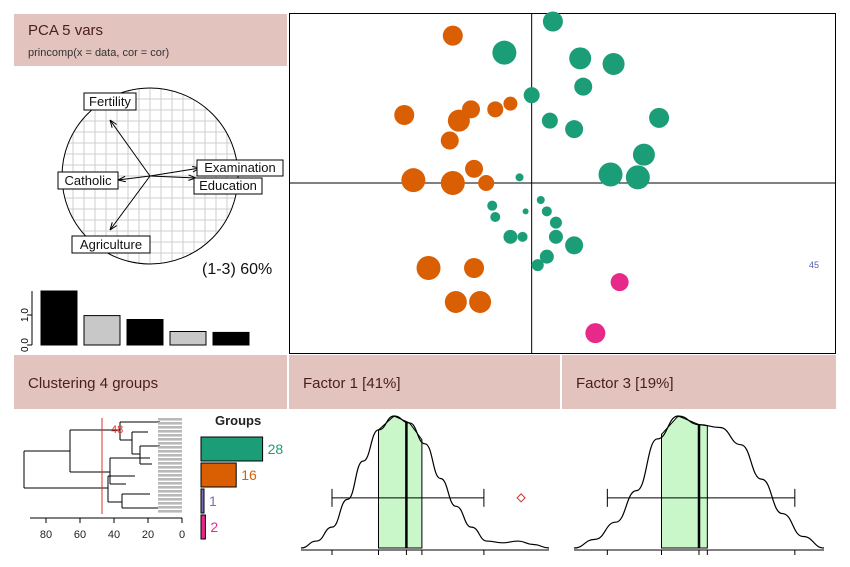  I want to click on factor3-title: Factor 3 [19%], so click(625, 383).